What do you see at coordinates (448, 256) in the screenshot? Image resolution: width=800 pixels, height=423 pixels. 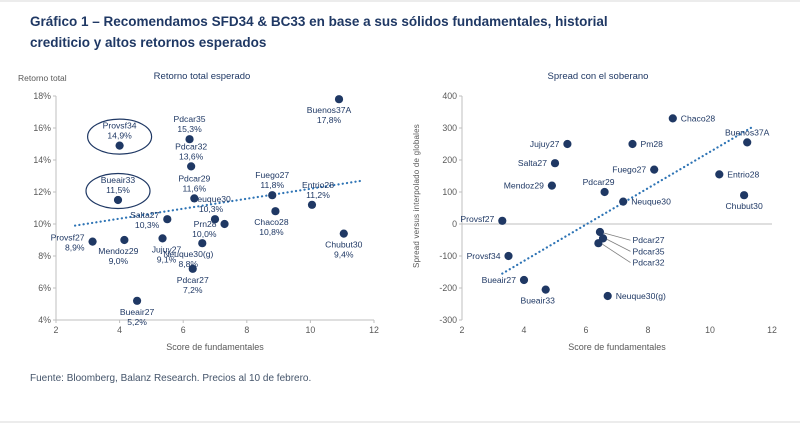 I see `svg-text: -100` at bounding box center [448, 256].